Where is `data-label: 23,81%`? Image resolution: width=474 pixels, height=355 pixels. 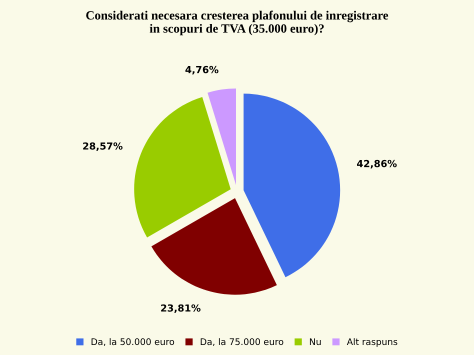
data-label: 23,81% is located at coordinates (181, 308).